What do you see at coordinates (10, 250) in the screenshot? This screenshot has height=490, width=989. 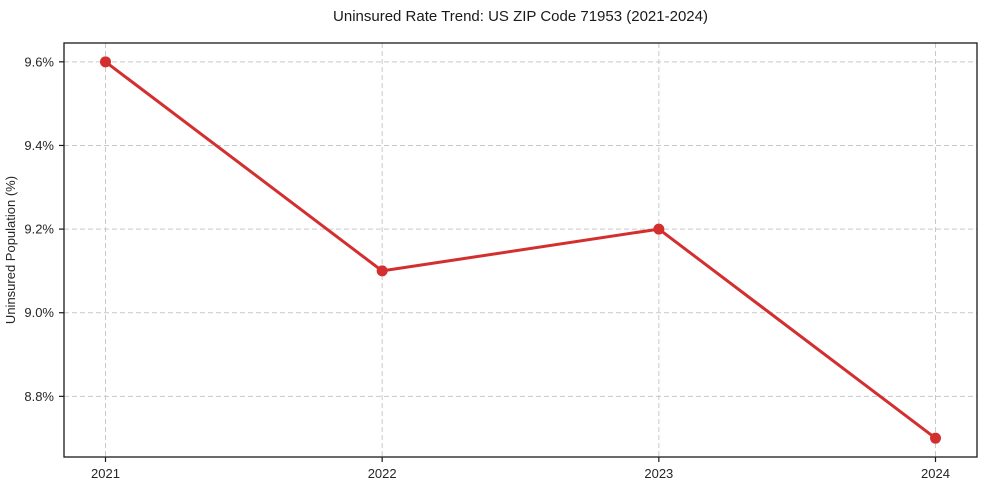 I see `y-axis-label: Uninsured Population (%)` at bounding box center [10, 250].